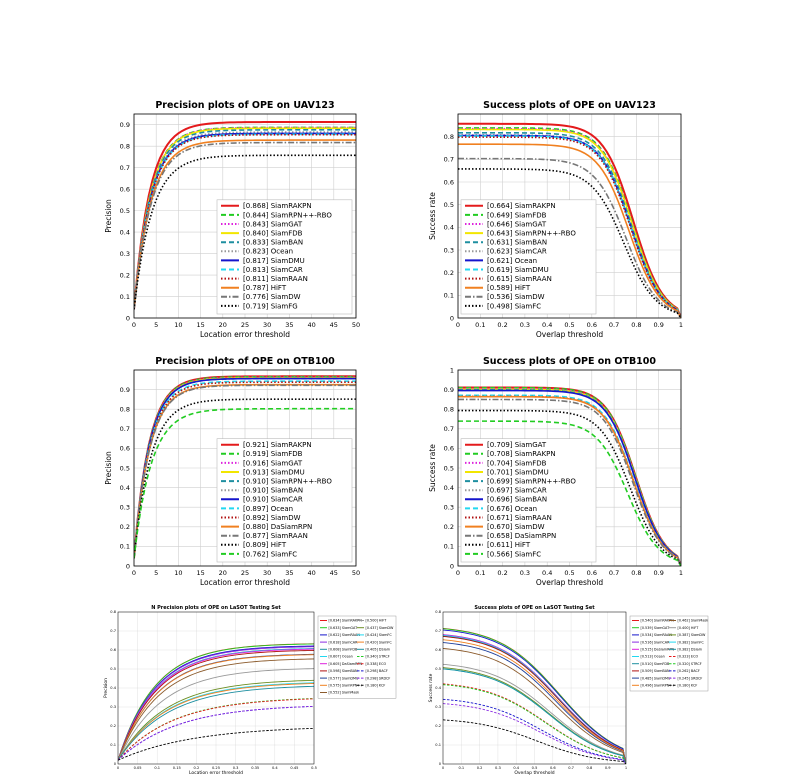 This screenshot has width=794, height=784. I want to click on legend-entry: [0.608] SiamFDB, so click(343, 650).